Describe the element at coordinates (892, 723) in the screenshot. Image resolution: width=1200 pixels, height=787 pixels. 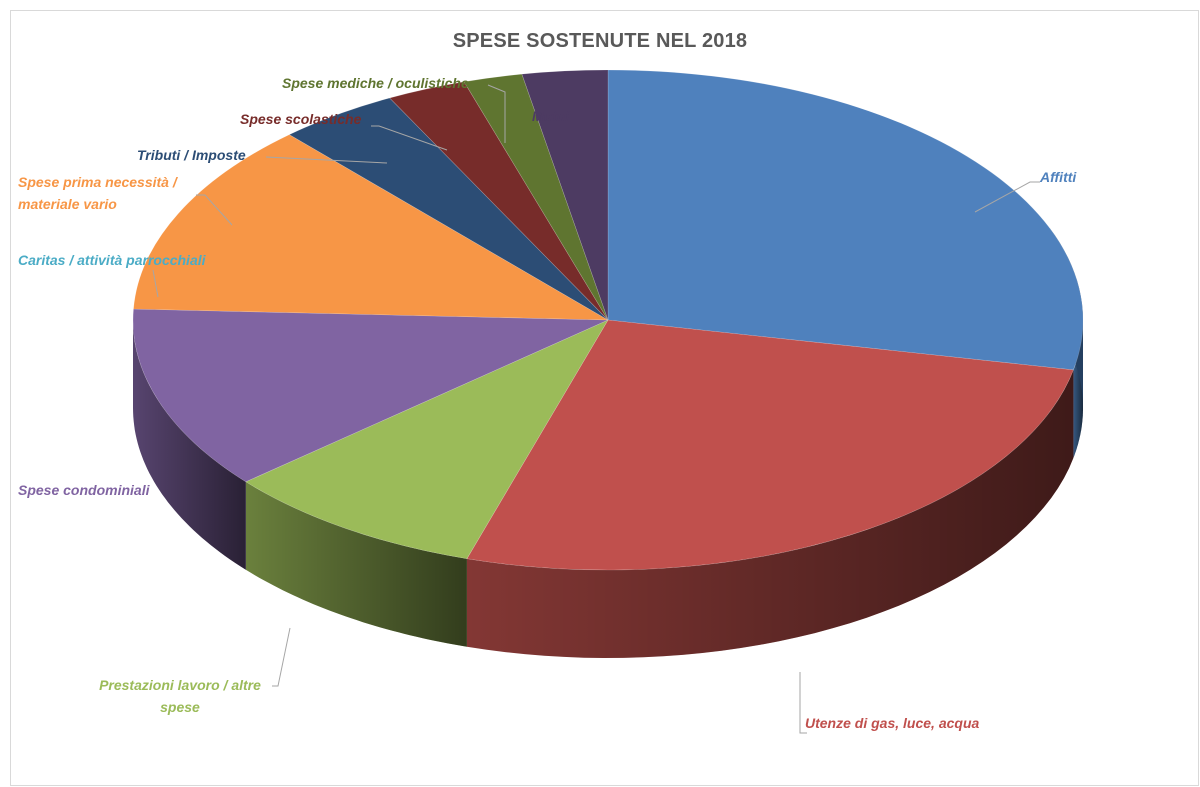
I see `slice-label-1: Utenze di gas, luce, acqua` at that location.